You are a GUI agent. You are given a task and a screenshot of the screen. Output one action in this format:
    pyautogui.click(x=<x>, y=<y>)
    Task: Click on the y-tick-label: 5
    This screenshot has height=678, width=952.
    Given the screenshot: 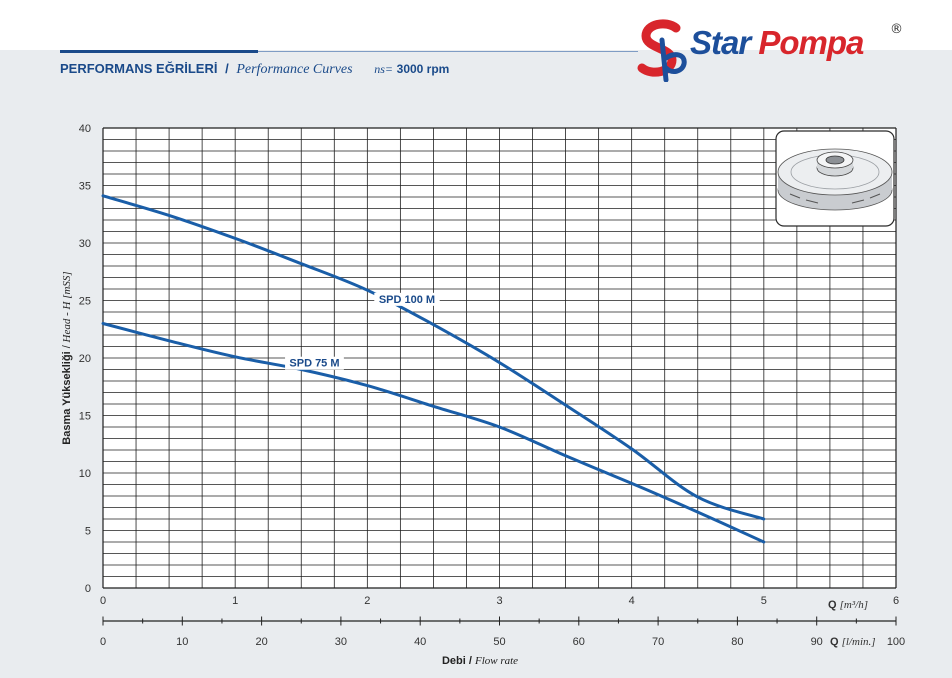 What is the action you would take?
    pyautogui.click(x=88, y=532)
    